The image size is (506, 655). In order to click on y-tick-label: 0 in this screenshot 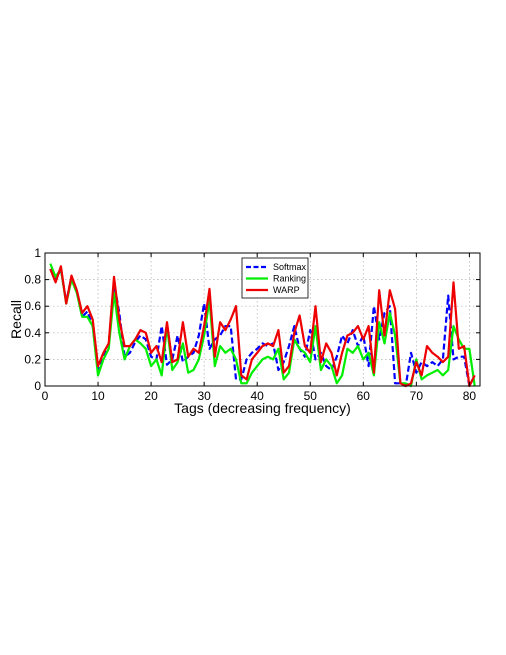, I will do `click(37, 386)`.